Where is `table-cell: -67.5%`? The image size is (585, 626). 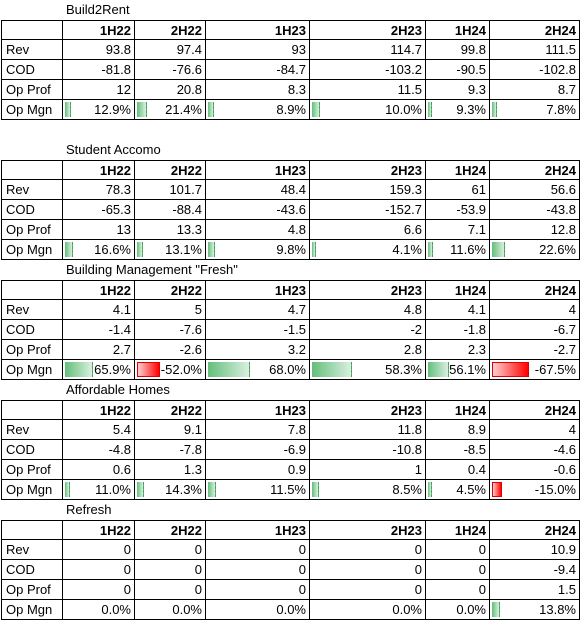
table-cell: -67.5% is located at coordinates (535, 370).